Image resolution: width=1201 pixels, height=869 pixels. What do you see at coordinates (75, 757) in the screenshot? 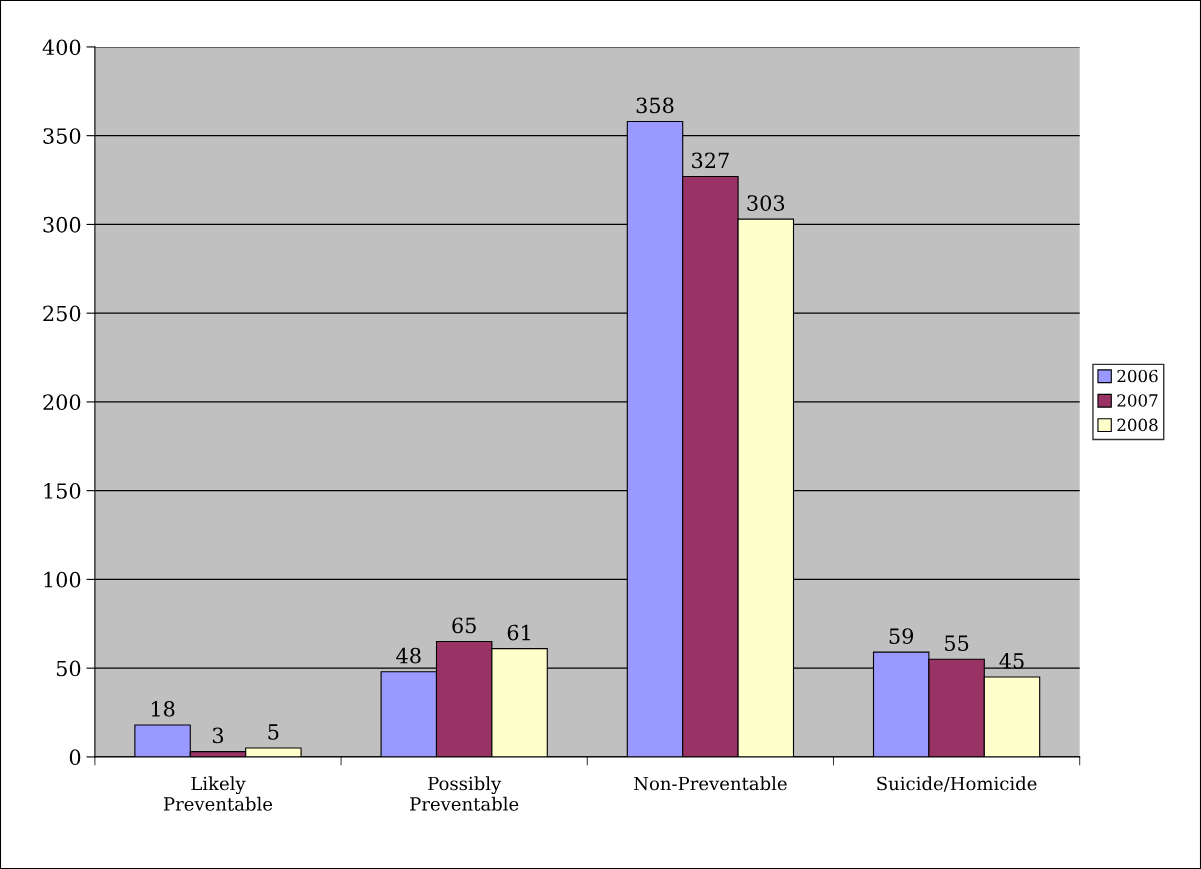
I see `y-tick-label: 0` at bounding box center [75, 757].